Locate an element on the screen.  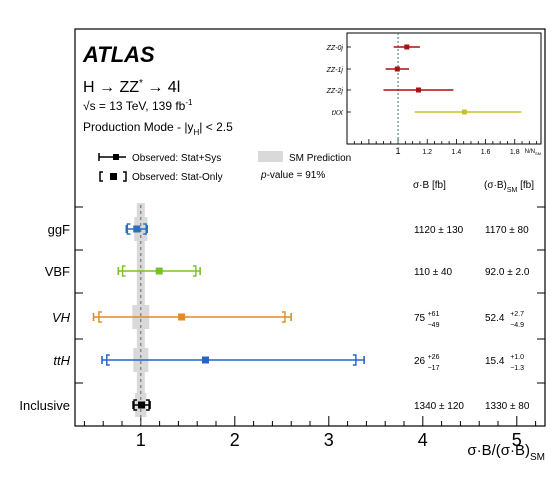
point-vh is located at coordinates (182, 317).